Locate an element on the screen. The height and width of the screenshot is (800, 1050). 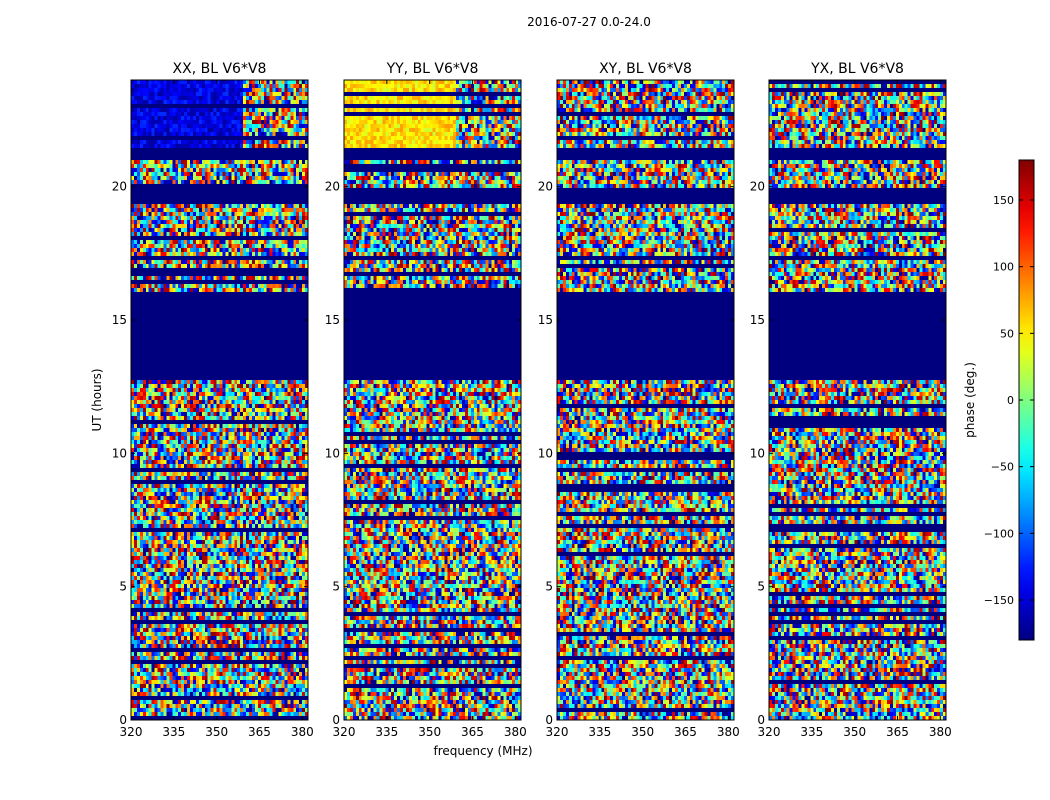
panel-title: XY, BL V6*V8 is located at coordinates (645, 69).